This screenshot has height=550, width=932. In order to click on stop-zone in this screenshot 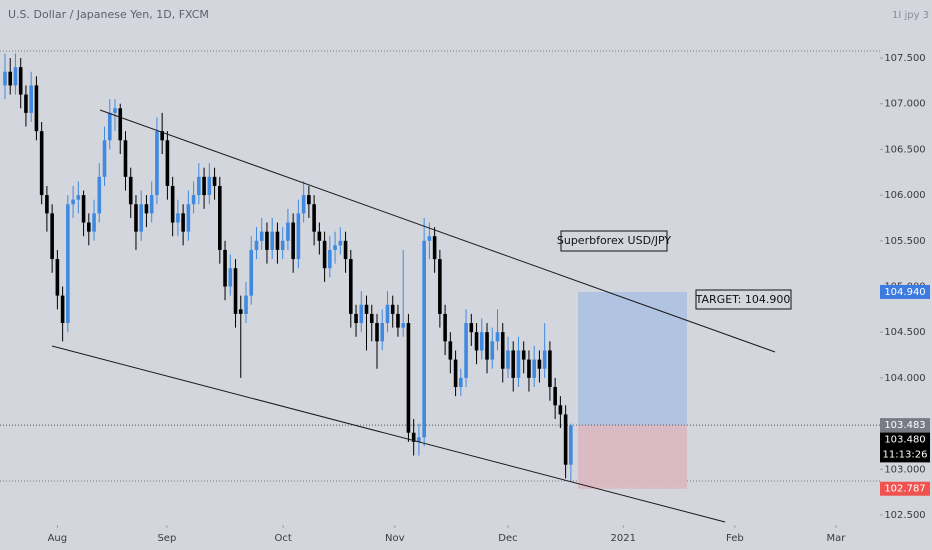, I will do `click(632, 457)`.